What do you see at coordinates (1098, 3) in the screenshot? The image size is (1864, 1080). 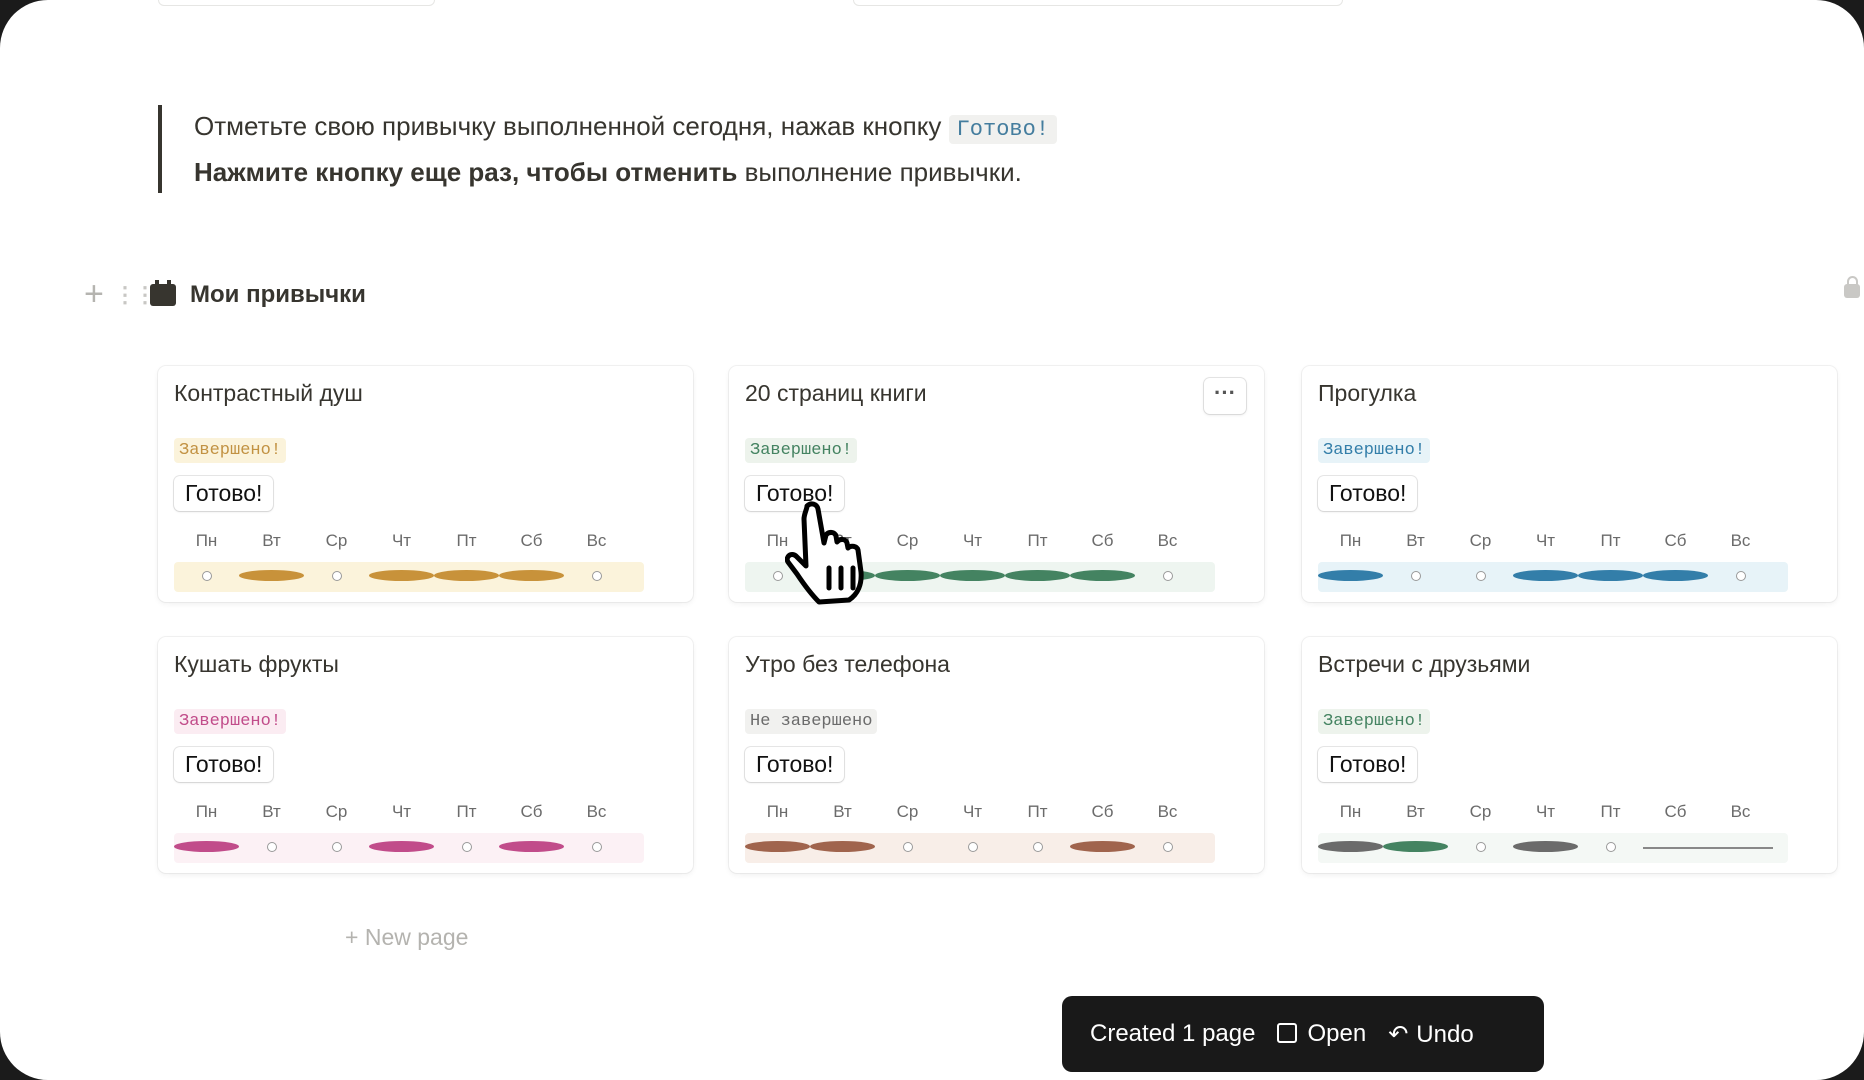 I see `property-field` at bounding box center [1098, 3].